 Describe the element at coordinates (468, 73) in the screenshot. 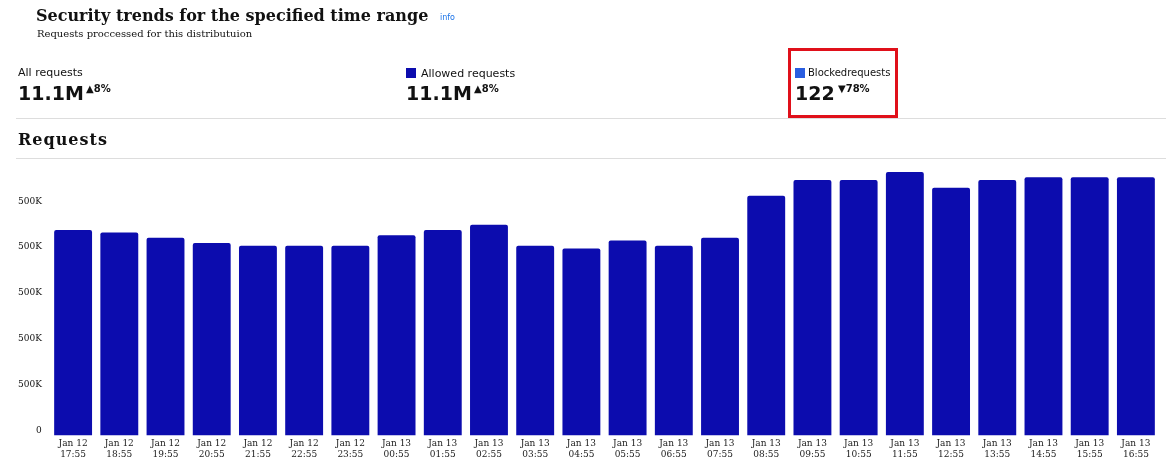

I see `text: Allowed requests` at that location.